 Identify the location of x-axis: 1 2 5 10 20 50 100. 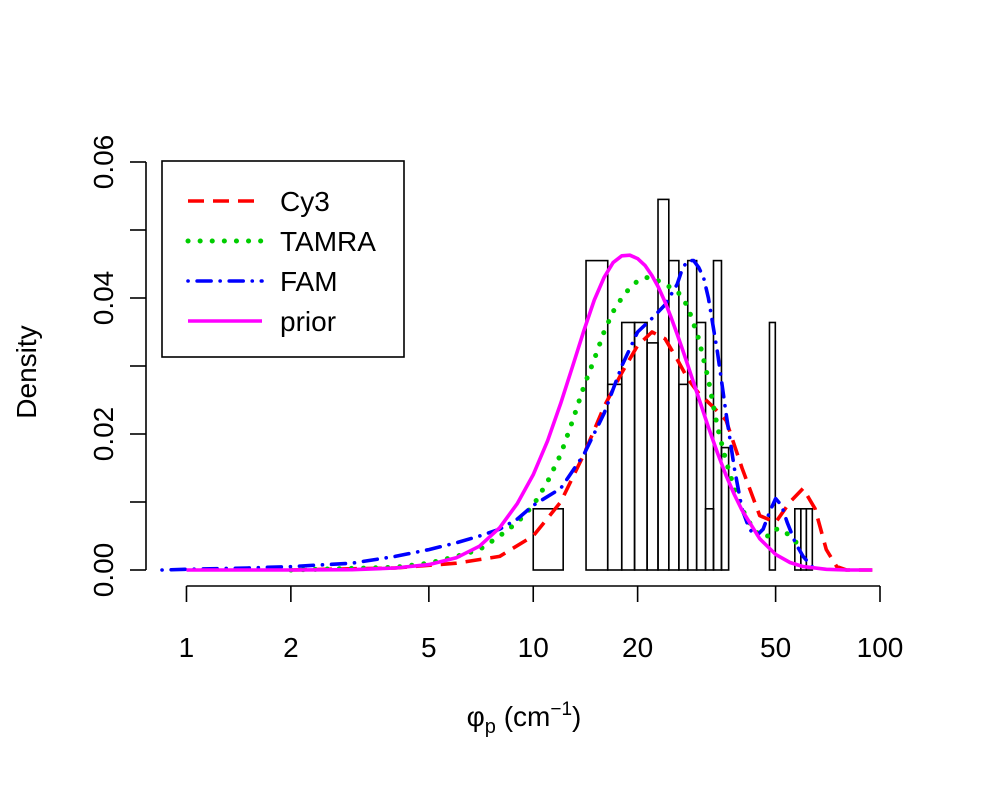
(541, 624).